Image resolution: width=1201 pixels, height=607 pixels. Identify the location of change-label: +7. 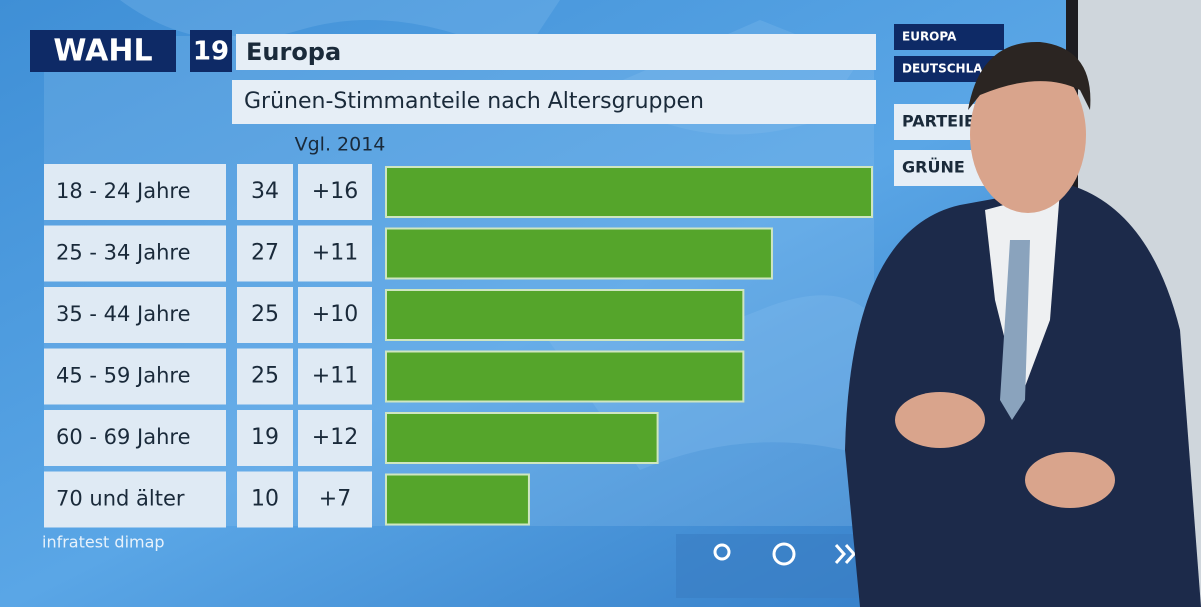
(335, 499).